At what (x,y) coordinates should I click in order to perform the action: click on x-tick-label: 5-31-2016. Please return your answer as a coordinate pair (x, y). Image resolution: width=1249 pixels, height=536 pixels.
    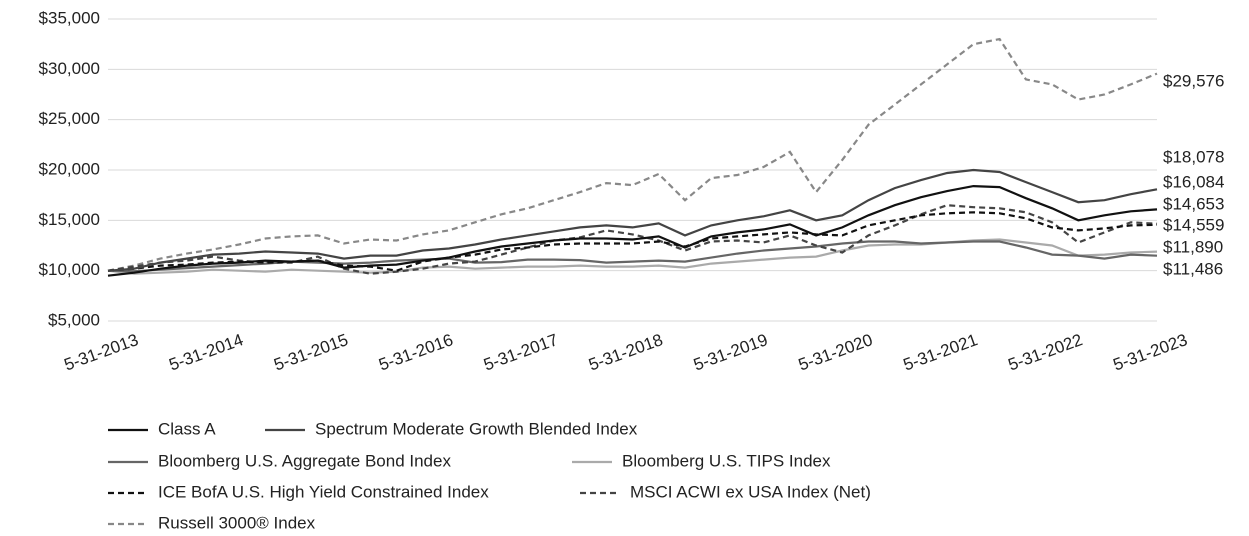
    Looking at the image, I should click on (415, 352).